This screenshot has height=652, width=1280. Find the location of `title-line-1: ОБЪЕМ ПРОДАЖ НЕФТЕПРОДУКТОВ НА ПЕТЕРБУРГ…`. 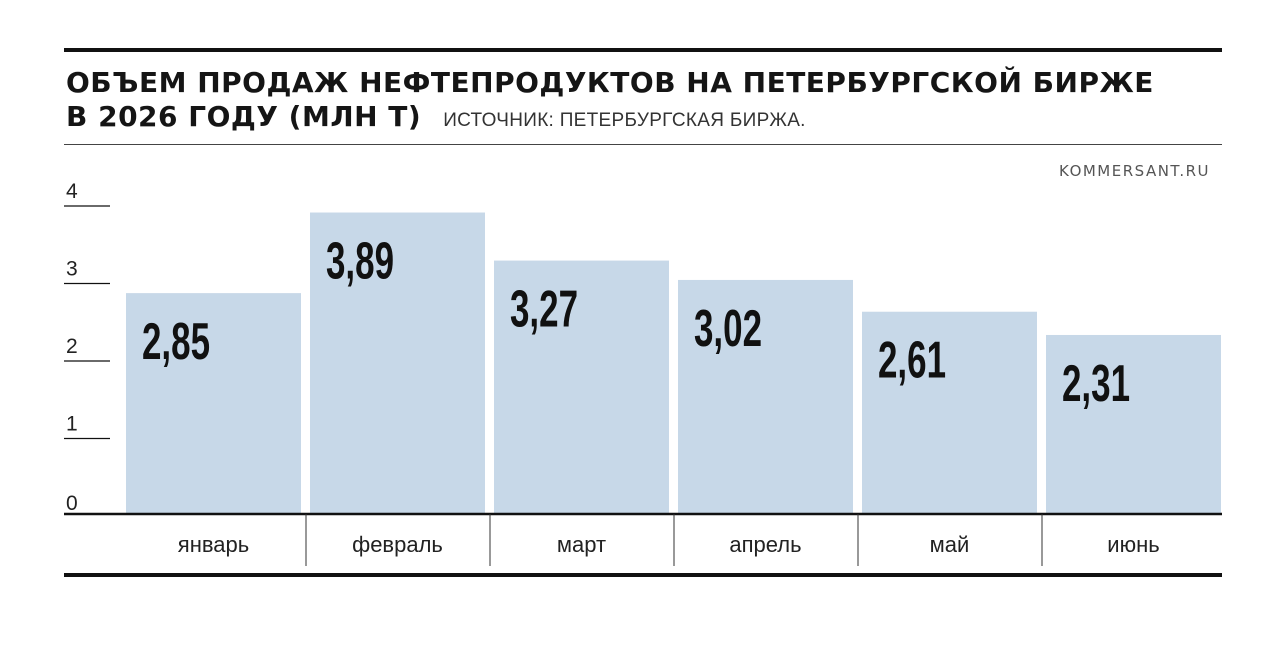

title-line-1: ОБЪЕМ ПРОДАЖ НЕФТЕПРОДУКТОВ НА ПЕТЕРБУРГ… is located at coordinates (610, 82).